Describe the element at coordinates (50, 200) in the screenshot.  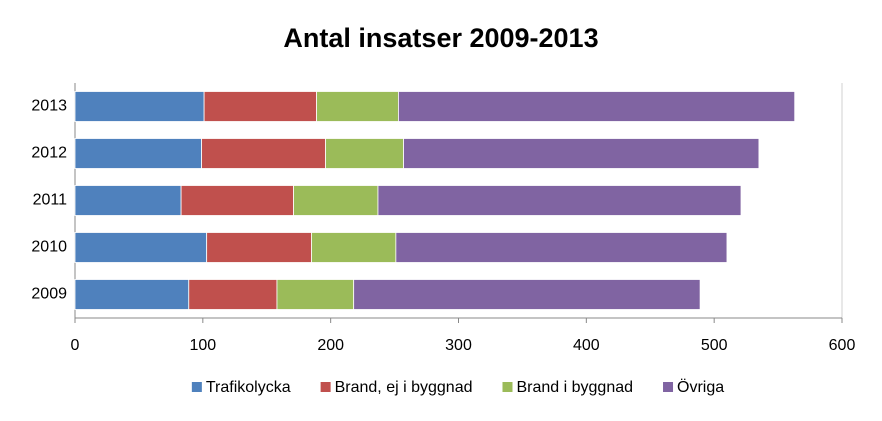
I see `y-tick-label: 2011` at that location.